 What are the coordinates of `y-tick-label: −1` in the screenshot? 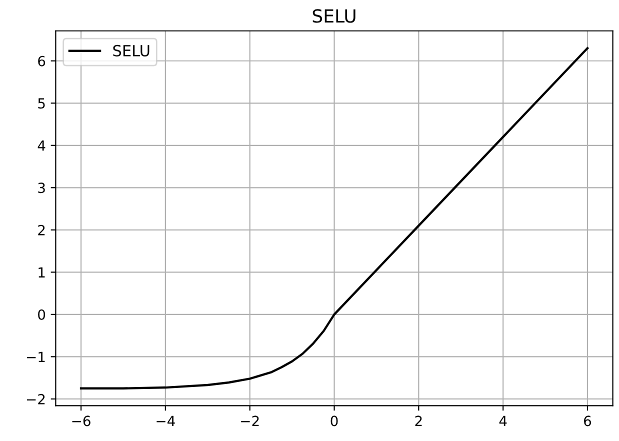 It's located at (35, 357).